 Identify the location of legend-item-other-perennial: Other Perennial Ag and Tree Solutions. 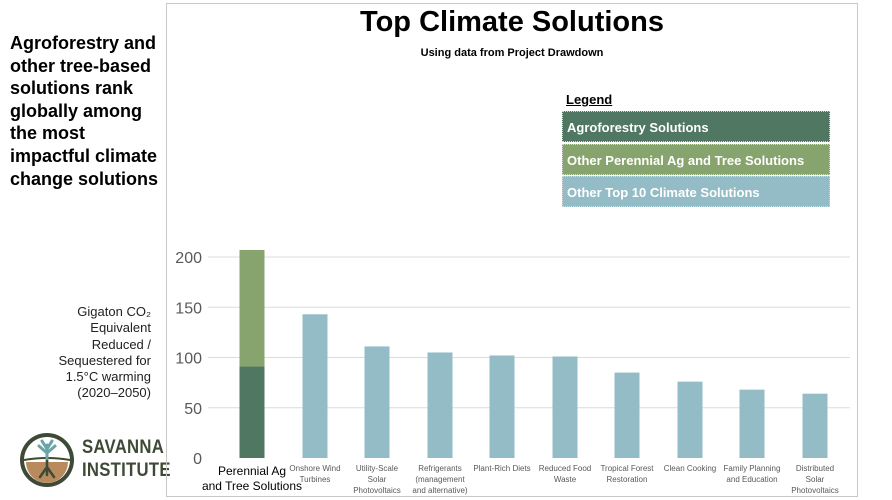
(696, 159).